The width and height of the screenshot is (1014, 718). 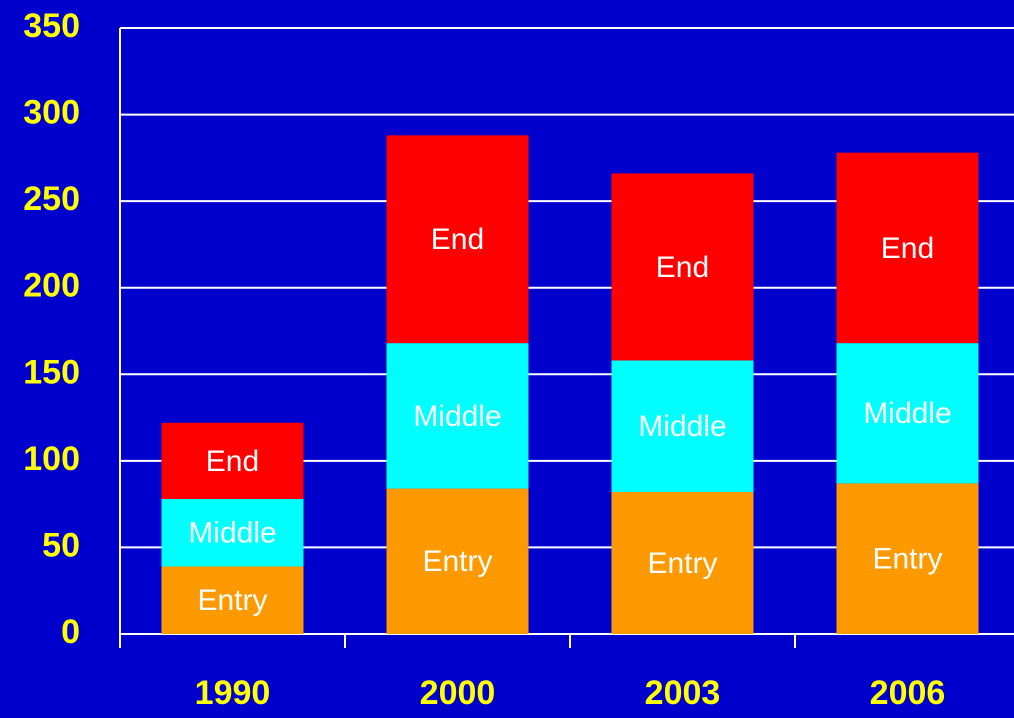 What do you see at coordinates (51, 372) in the screenshot?
I see `y-tick-label: 150` at bounding box center [51, 372].